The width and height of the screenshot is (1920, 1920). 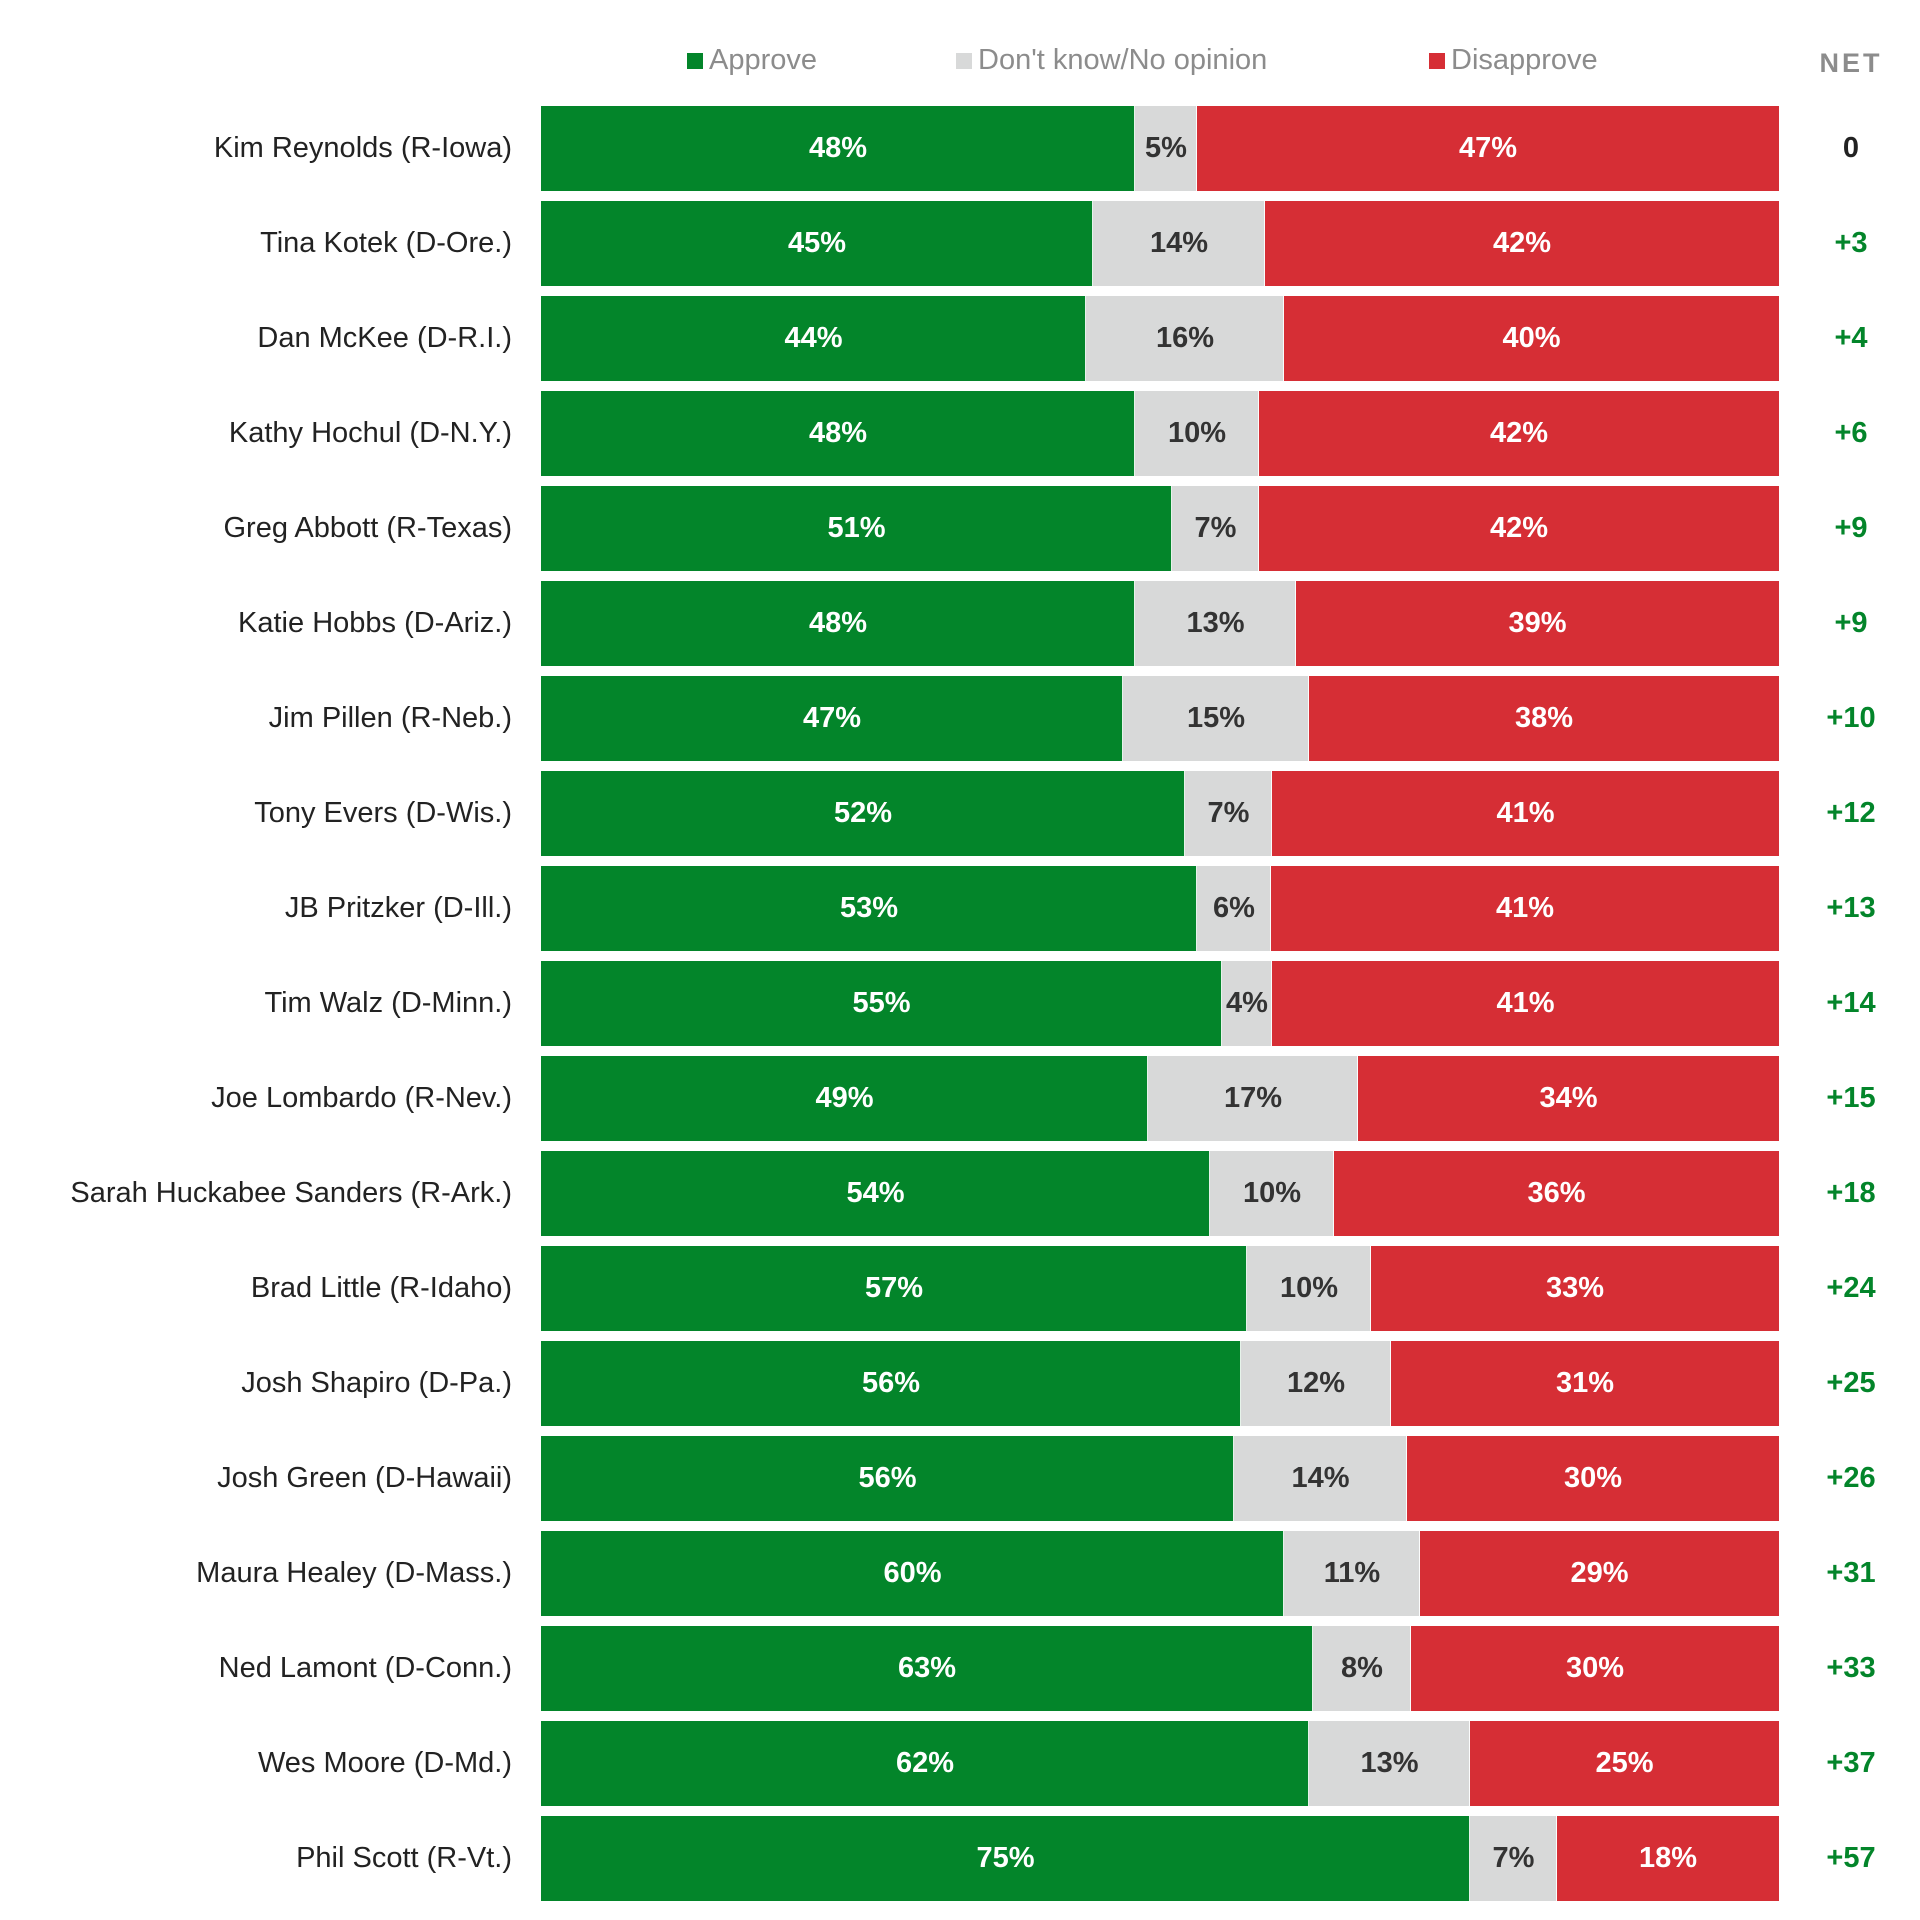 I want to click on bar-row: Katie Hobbs (D-Ariz.) 48% 13% 39% +9, so click(x=960, y=623).